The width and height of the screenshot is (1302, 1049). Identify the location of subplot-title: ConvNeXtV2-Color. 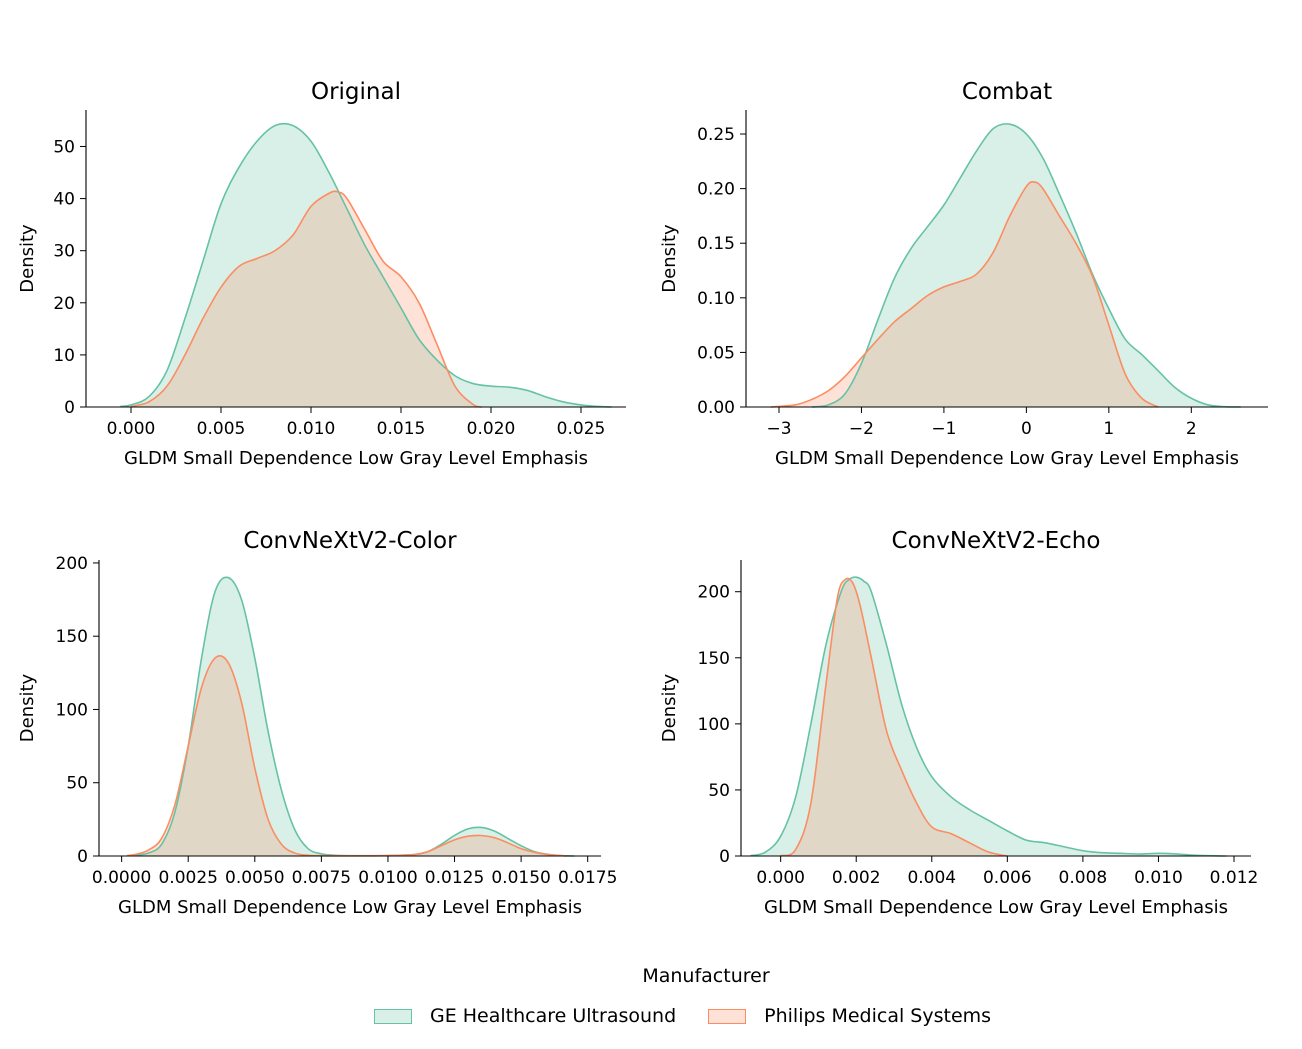
(350, 541).